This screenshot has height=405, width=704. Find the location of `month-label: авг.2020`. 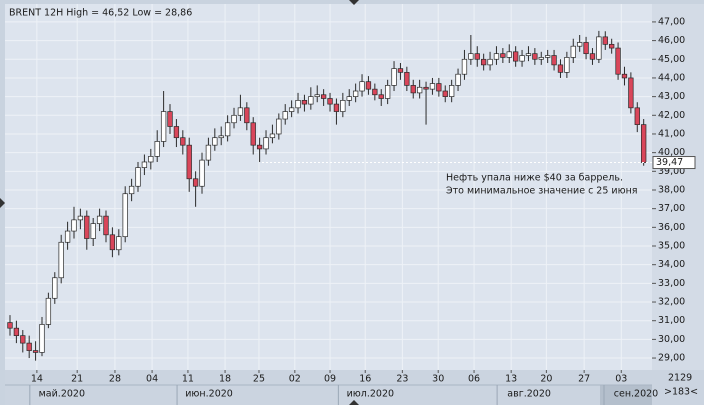

month-label: авг.2020 is located at coordinates (529, 394).